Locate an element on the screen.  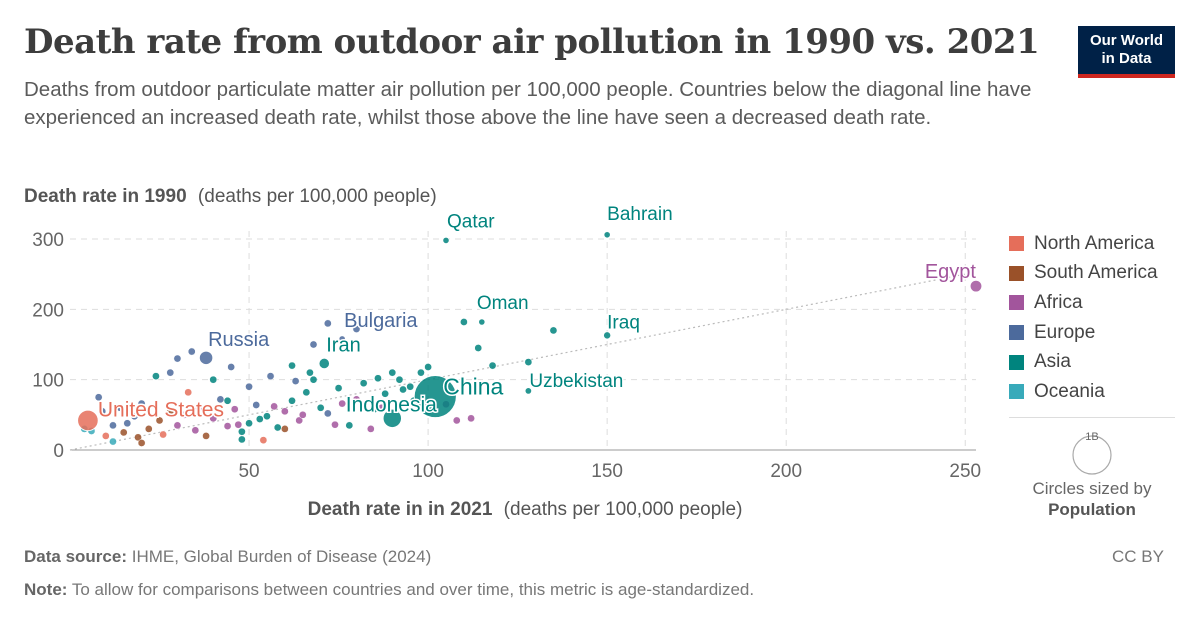
size-legend-variable: Population is located at coordinates (1092, 509).